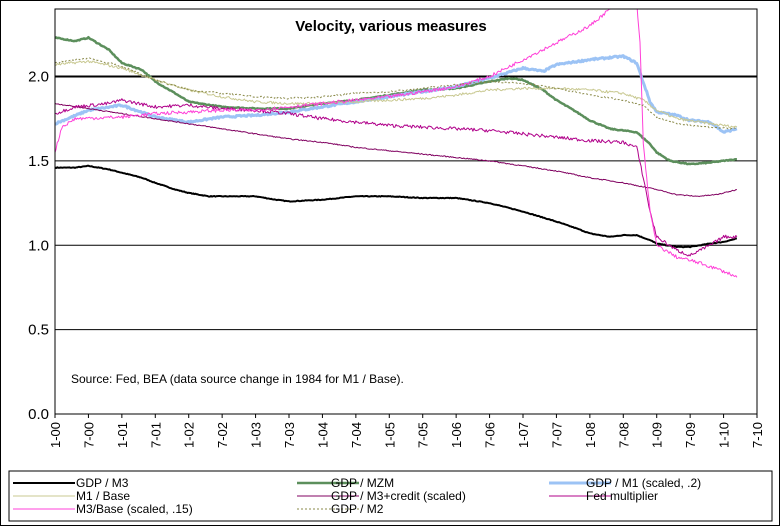 The height and width of the screenshot is (526, 780). I want to click on legend-label: GDP / MZM, so click(362, 483).